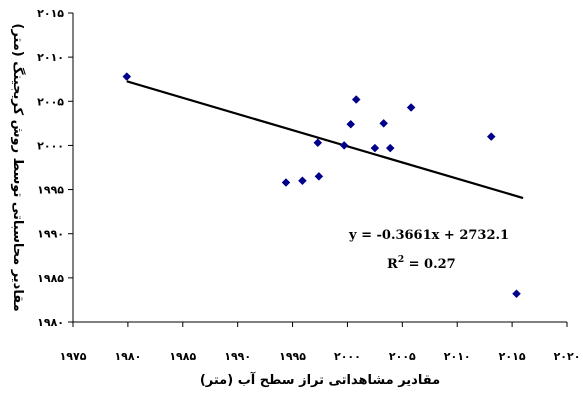 Image resolution: width=583 pixels, height=401 pixels. I want to click on x-tick-label: ۱۹۹۵, so click(292, 356).